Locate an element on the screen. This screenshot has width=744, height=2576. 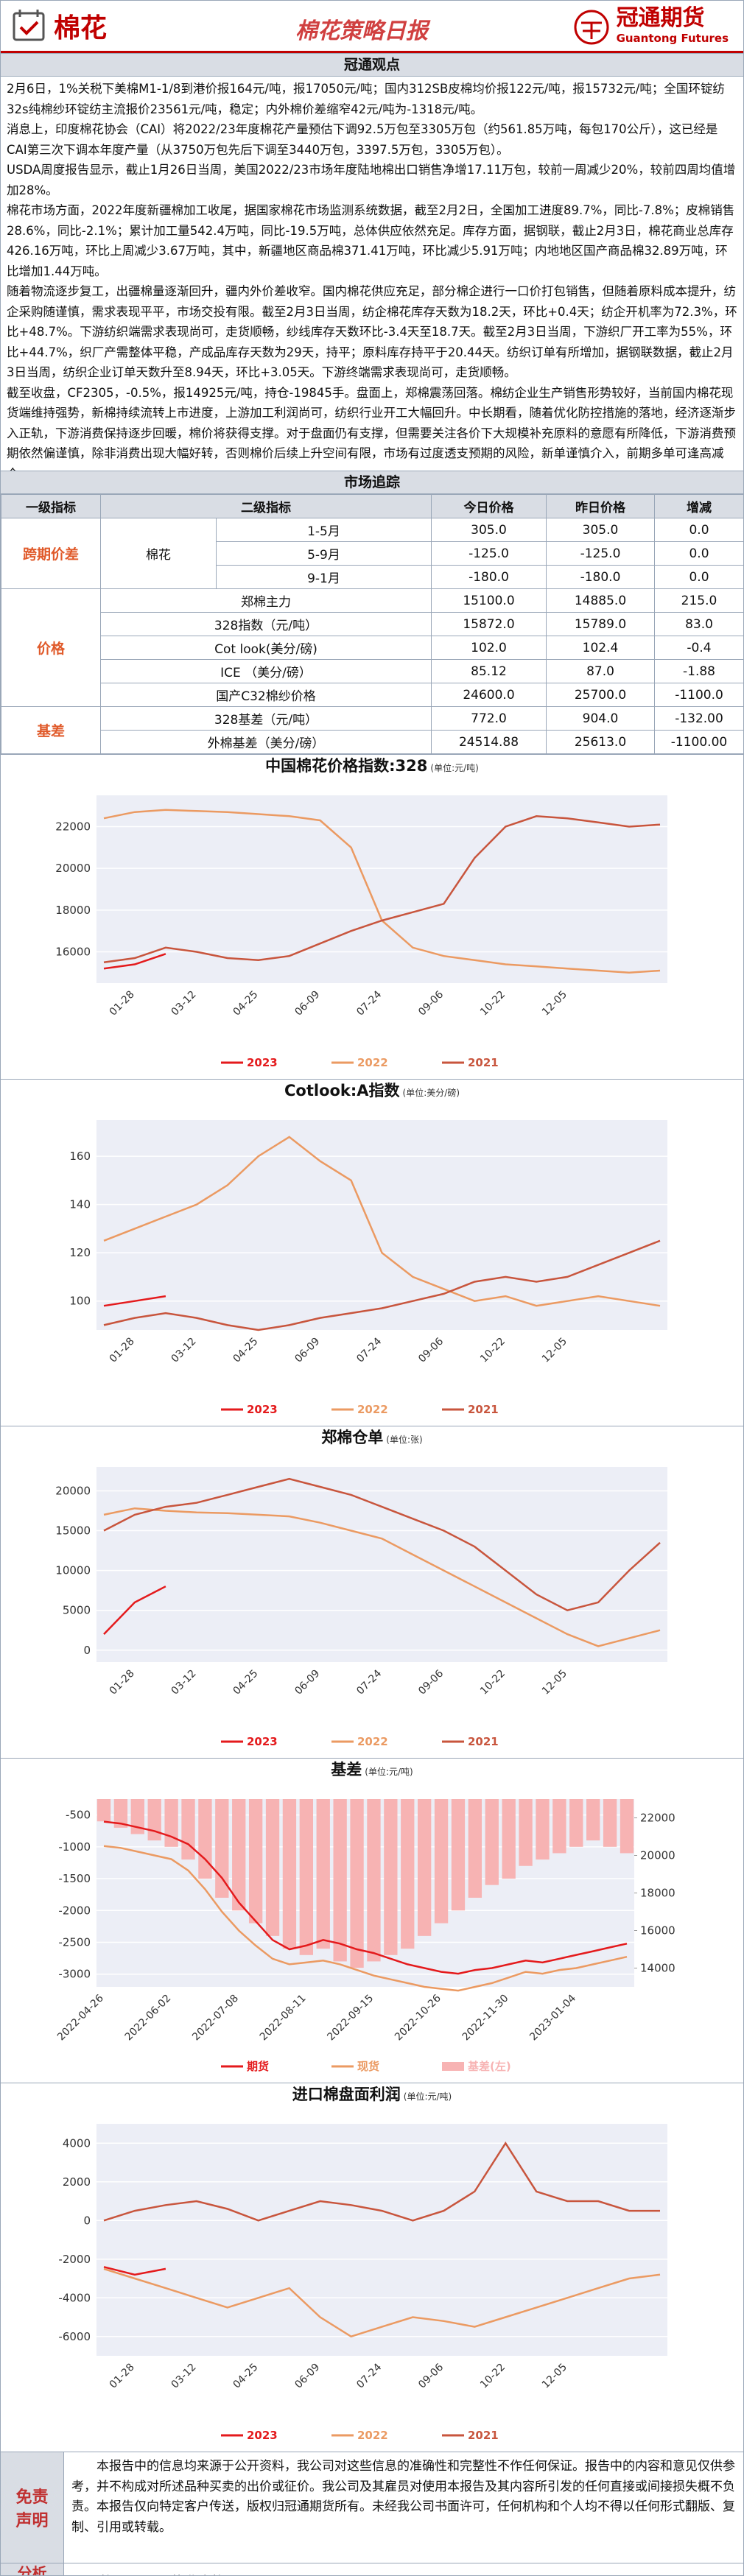
logo: 棉花 is located at coordinates (59, 26).